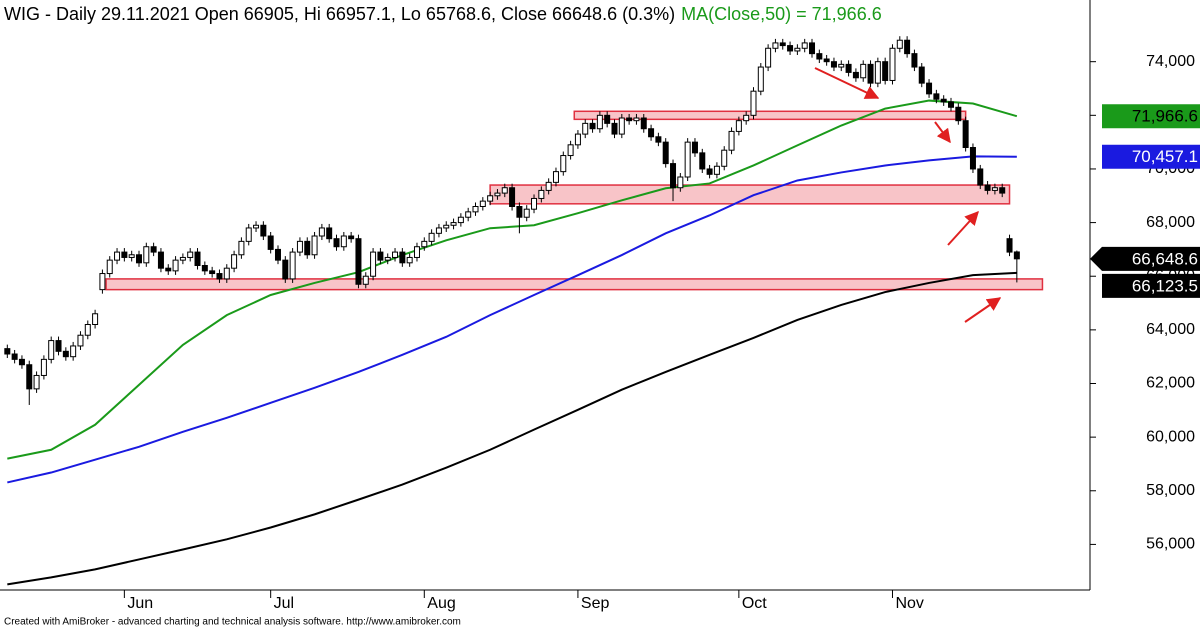 The height and width of the screenshot is (630, 1200). Describe the element at coordinates (1165, 116) in the screenshot. I see `price-label: 71,966.6` at that location.